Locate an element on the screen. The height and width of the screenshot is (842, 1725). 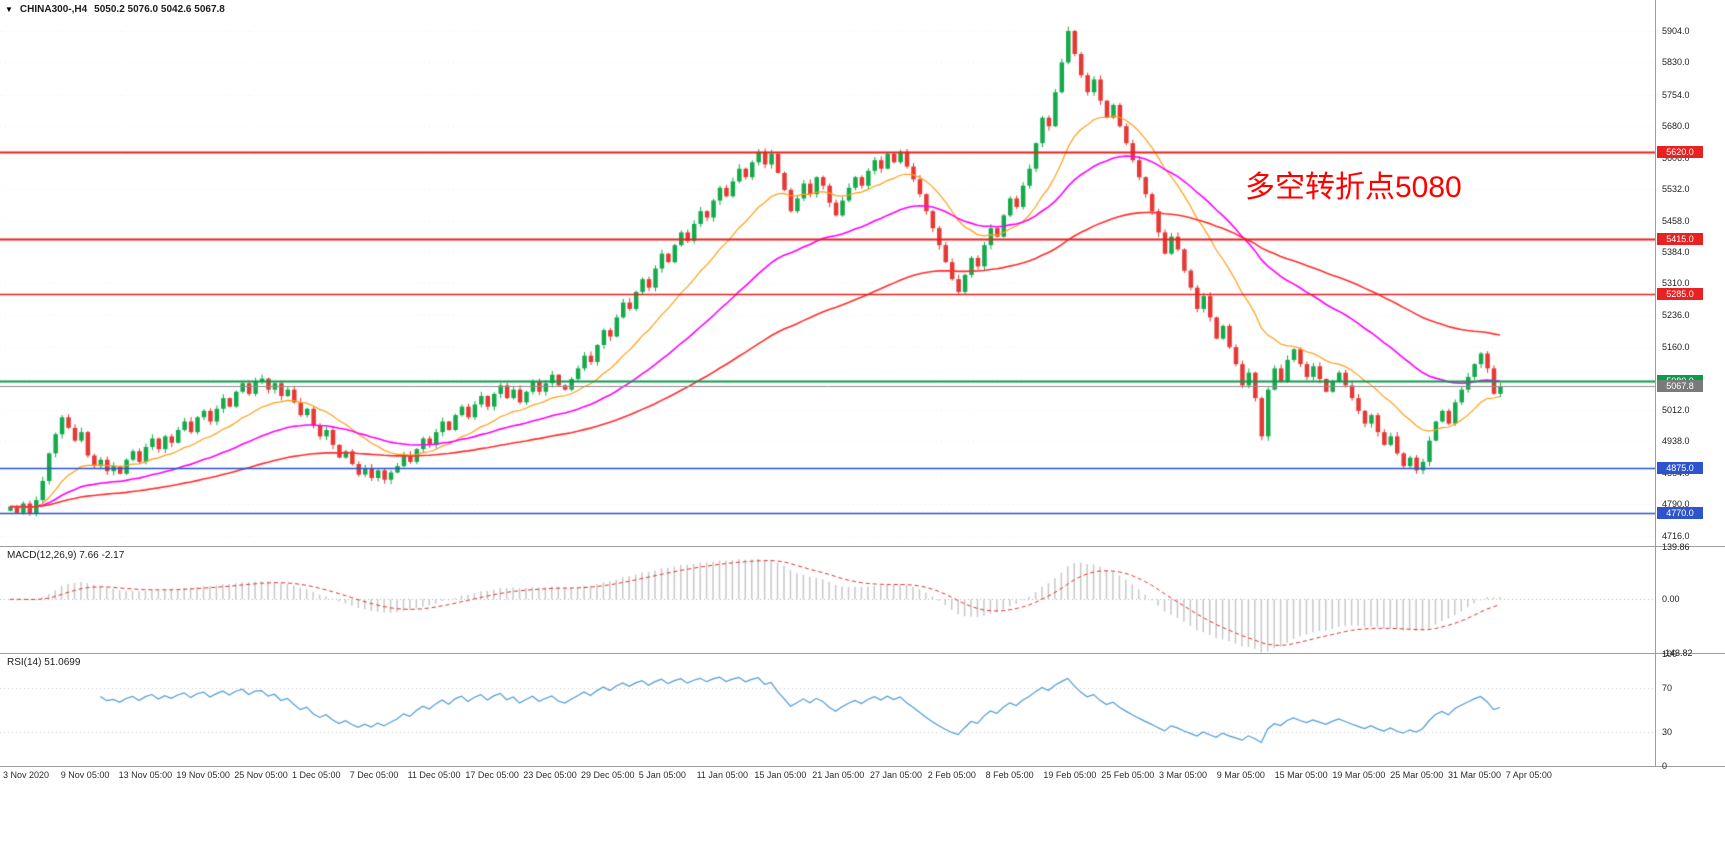
time-axis-label: 5 Jan 05:00 is located at coordinates (662, 775).